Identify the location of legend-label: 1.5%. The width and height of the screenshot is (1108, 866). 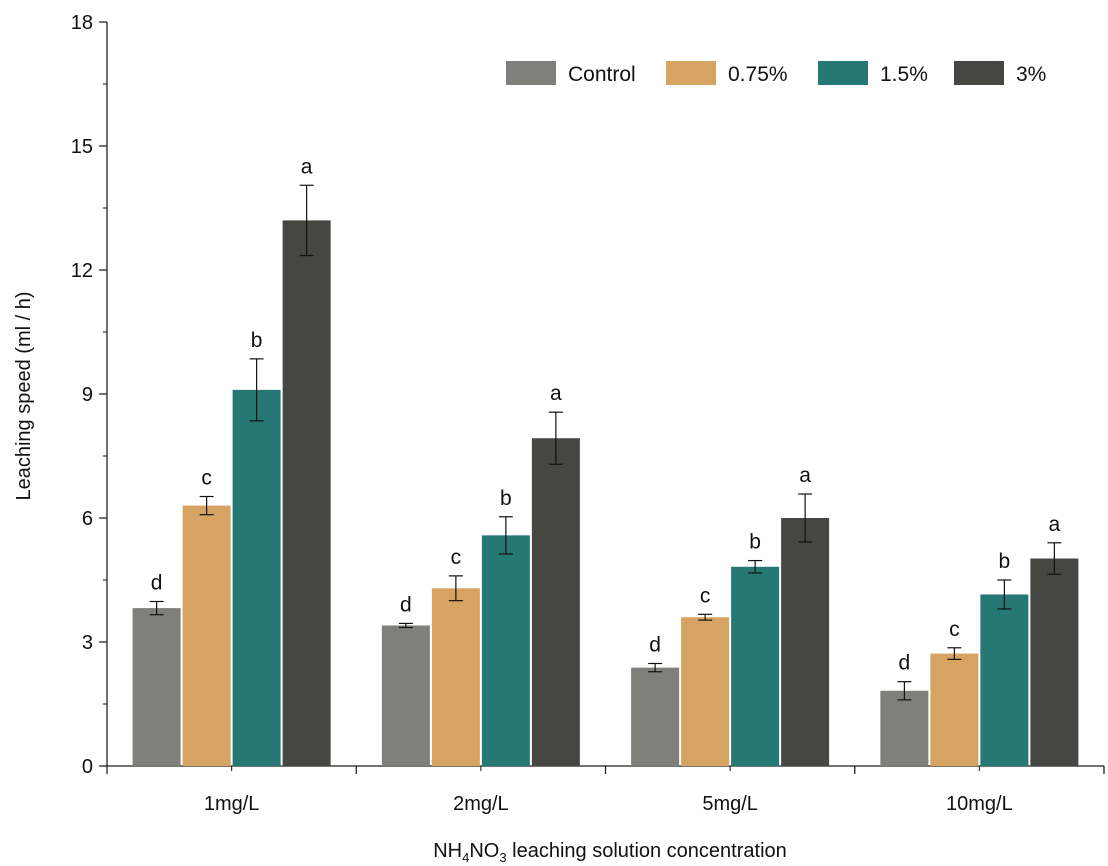
(904, 74).